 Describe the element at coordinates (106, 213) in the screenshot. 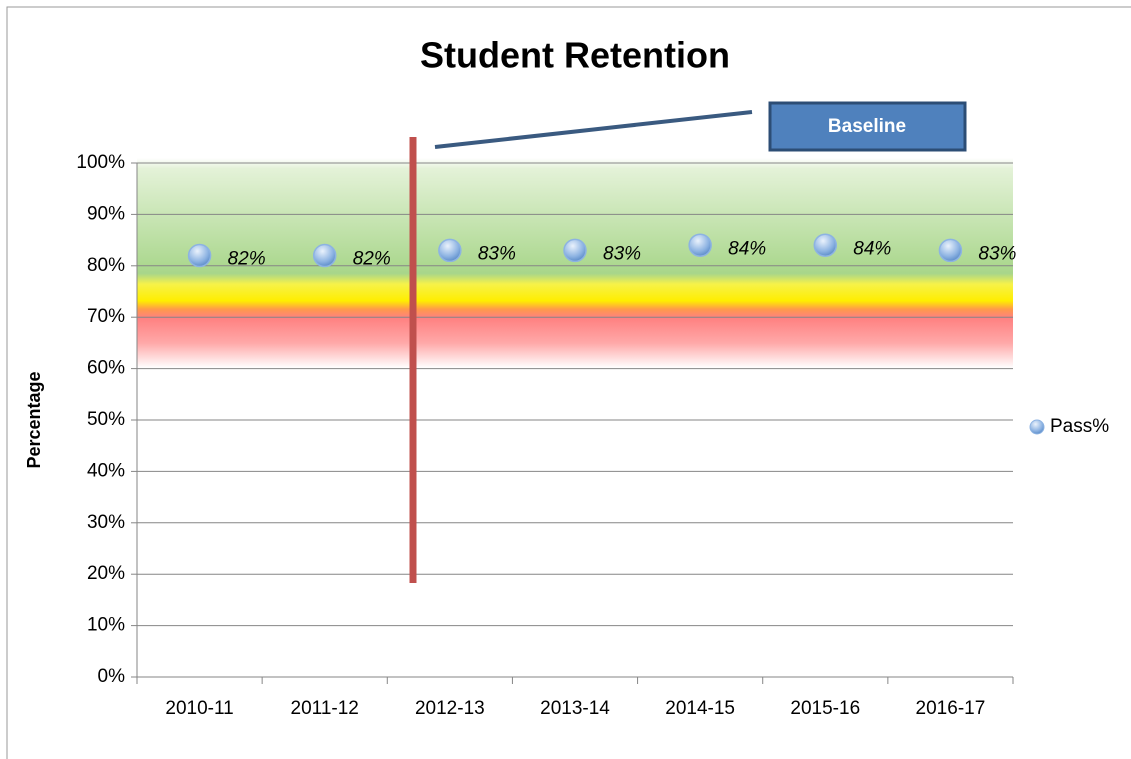

I see `y-tick-label: 90%` at that location.